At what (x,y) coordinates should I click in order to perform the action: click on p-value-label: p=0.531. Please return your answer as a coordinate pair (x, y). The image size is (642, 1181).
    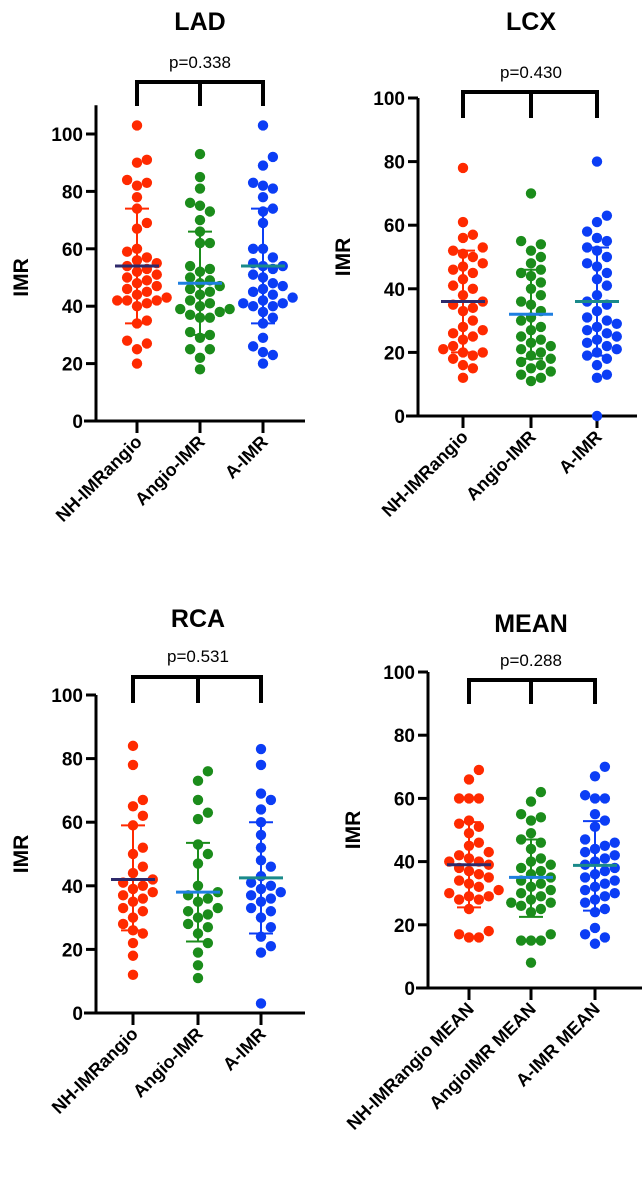
    Looking at the image, I should click on (198, 656).